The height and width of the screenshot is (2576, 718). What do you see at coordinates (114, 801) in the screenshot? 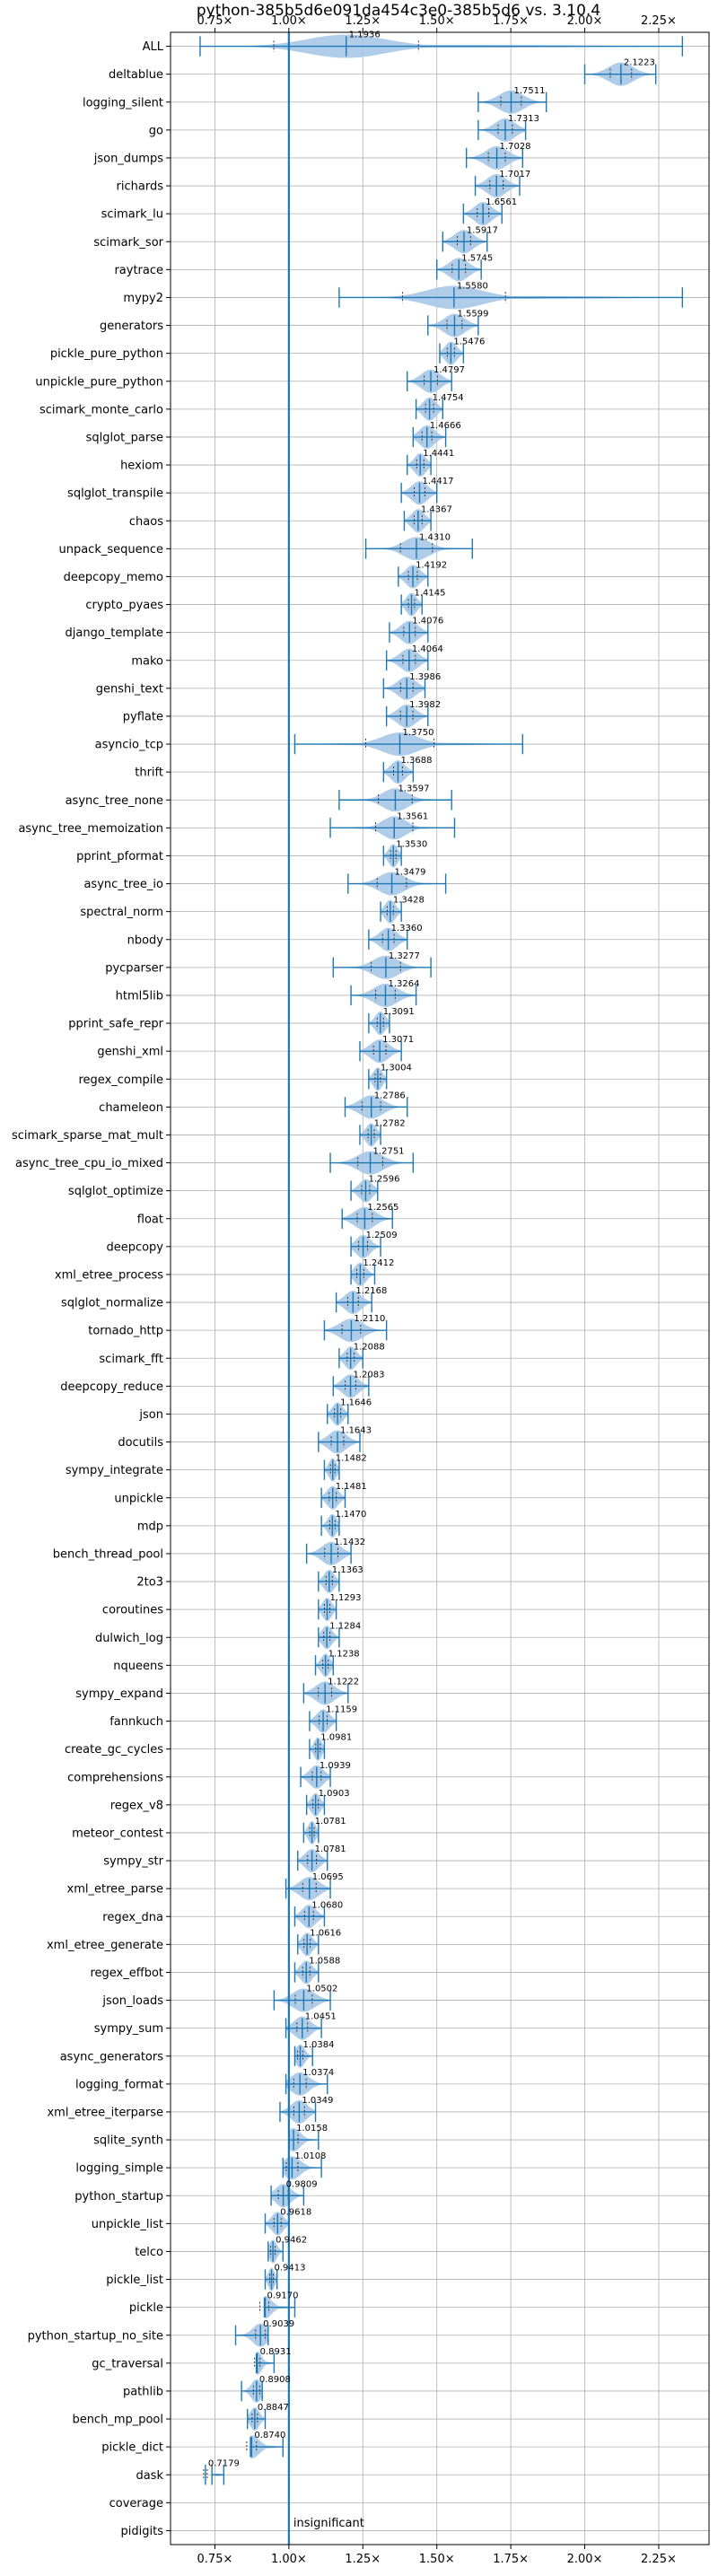
I see `category-label: async_tree_none` at bounding box center [114, 801].